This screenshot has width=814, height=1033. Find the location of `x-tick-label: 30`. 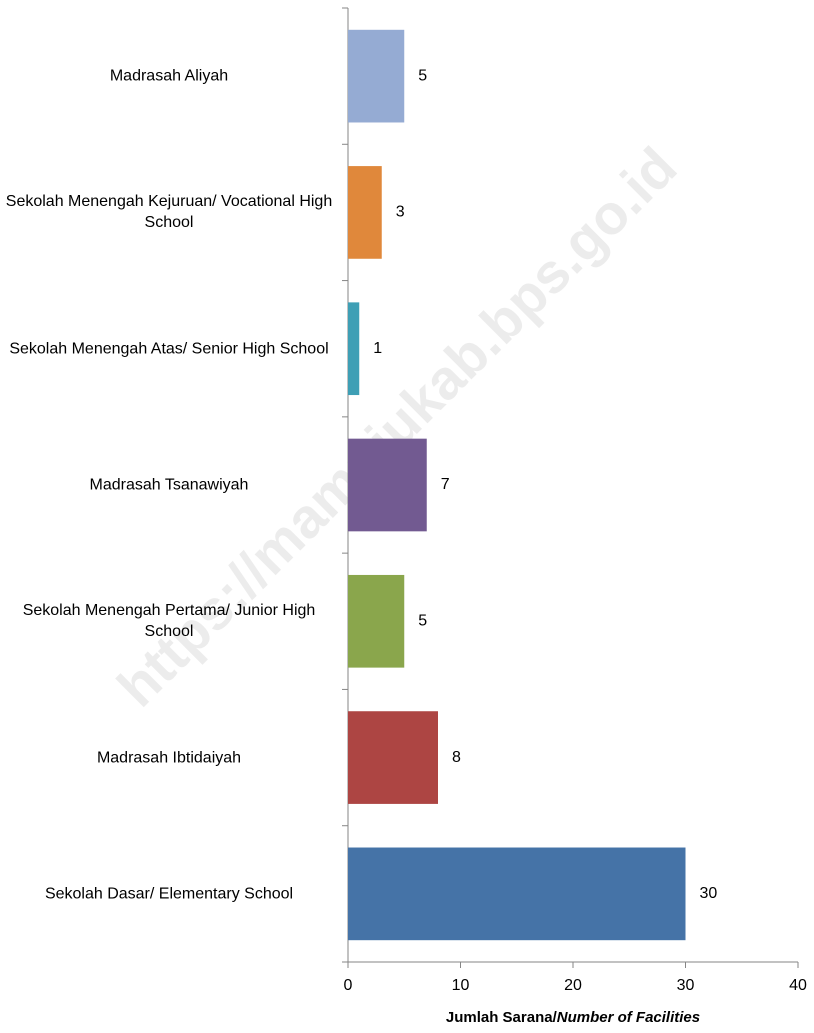

x-tick-label: 30 is located at coordinates (686, 985).